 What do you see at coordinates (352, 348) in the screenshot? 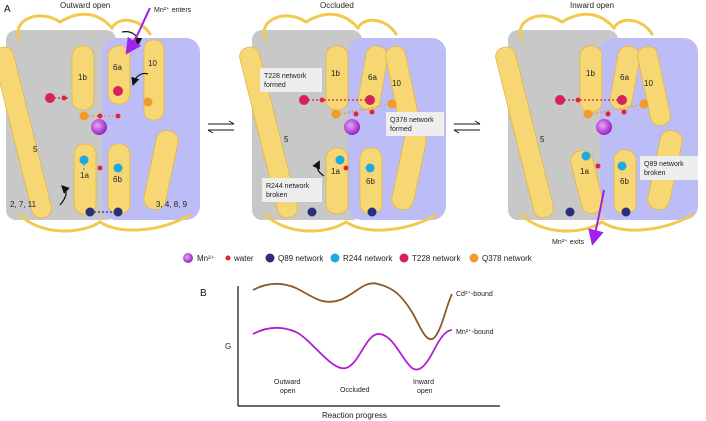
I see `curve-mn-bound` at bounding box center [352, 348].